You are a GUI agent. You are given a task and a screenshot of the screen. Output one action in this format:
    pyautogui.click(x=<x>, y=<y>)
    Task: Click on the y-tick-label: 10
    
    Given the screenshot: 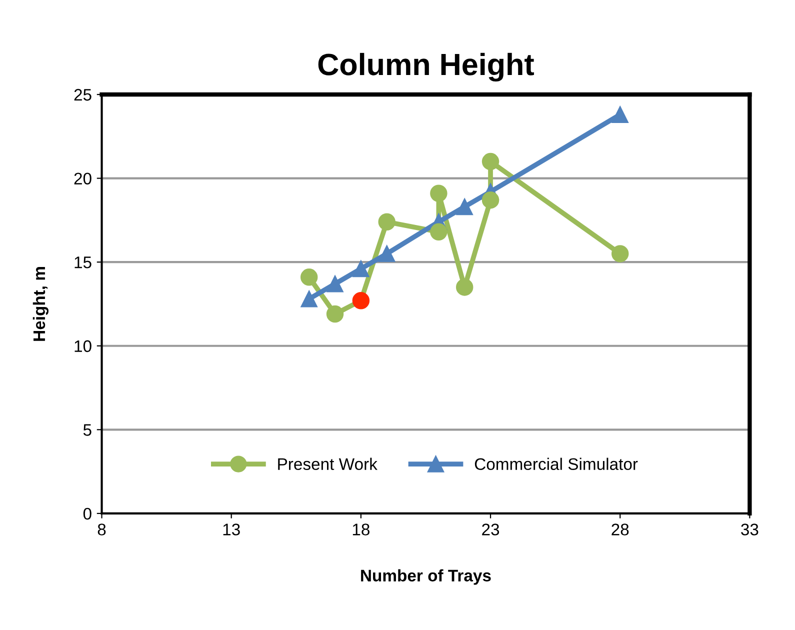 What is the action you would take?
    pyautogui.click(x=83, y=346)
    